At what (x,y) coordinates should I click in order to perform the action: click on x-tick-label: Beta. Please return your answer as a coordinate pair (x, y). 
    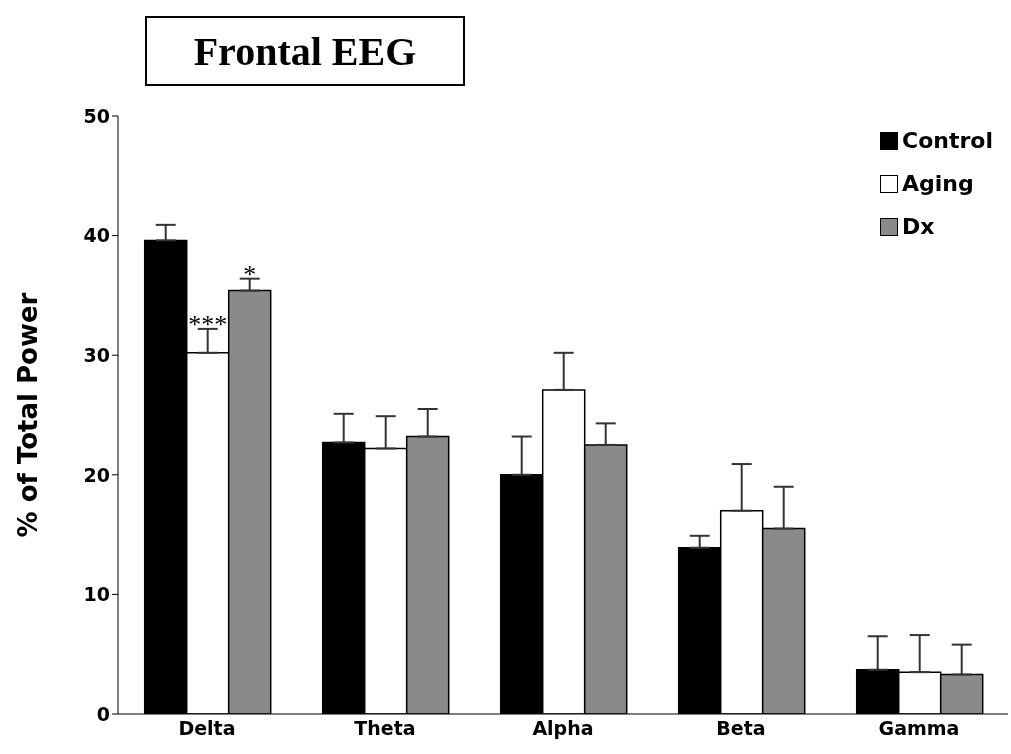
    Looking at the image, I should click on (741, 728).